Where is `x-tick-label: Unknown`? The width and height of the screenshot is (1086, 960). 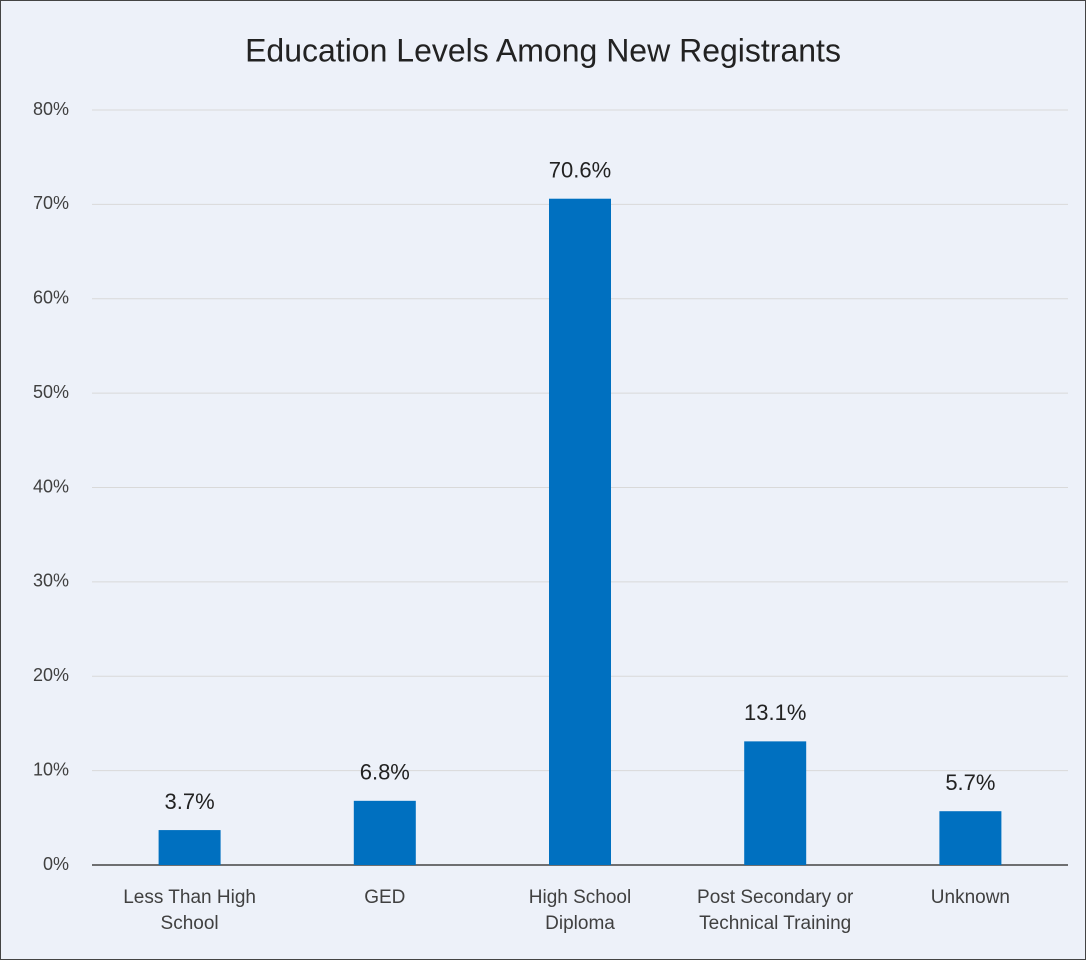
x-tick-label: Unknown is located at coordinates (970, 897).